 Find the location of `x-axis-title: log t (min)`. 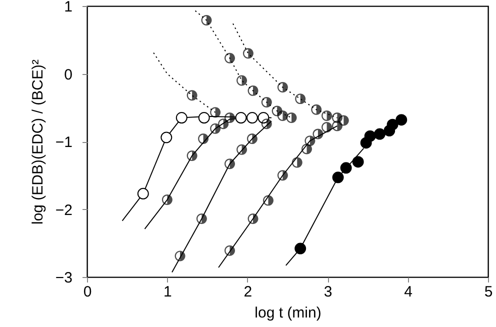

x-axis-title: log t (min) is located at coordinates (288, 313).